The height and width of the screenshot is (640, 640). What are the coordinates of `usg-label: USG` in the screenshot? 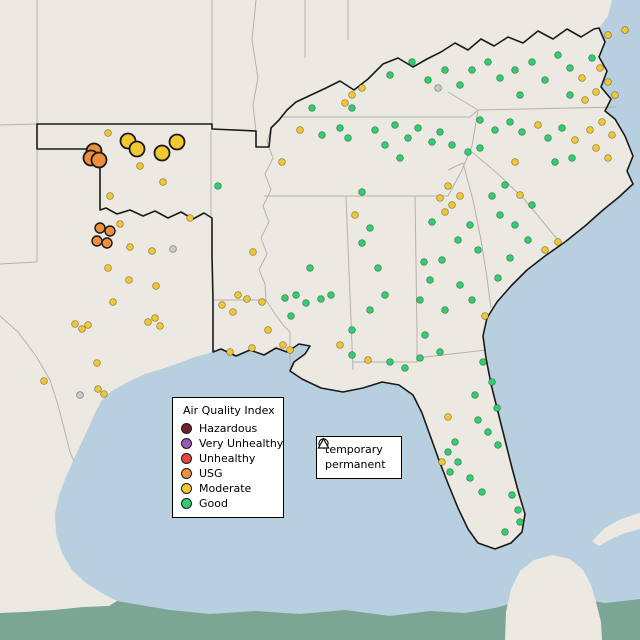 It's located at (211, 473).